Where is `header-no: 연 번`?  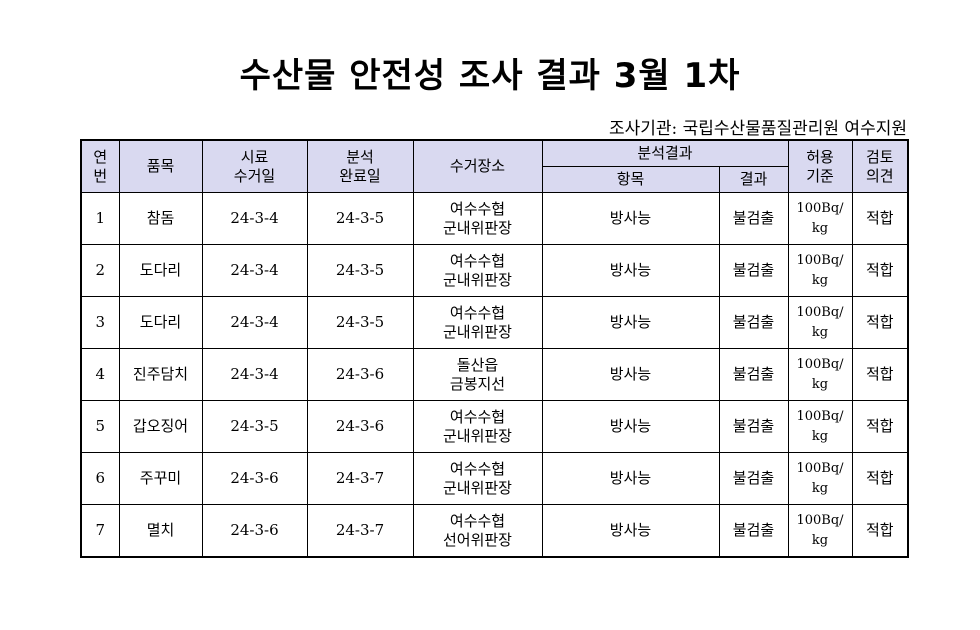 header-no: 연 번 is located at coordinates (100, 166).